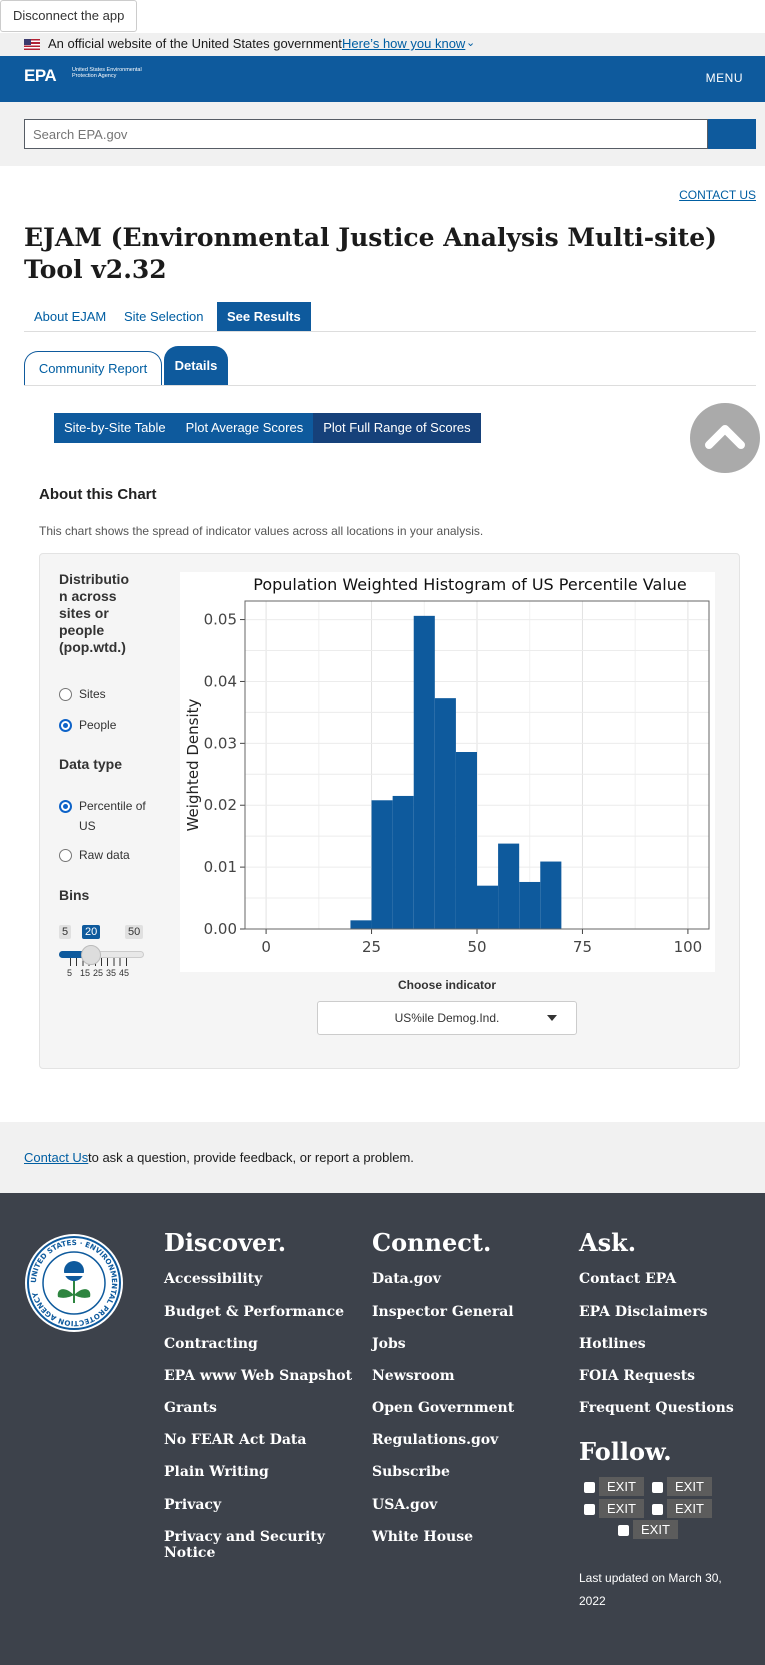 This screenshot has height=1665, width=765. Describe the element at coordinates (637, 1376) in the screenshot. I see `footer-link-foia: FOIA Requests` at that location.